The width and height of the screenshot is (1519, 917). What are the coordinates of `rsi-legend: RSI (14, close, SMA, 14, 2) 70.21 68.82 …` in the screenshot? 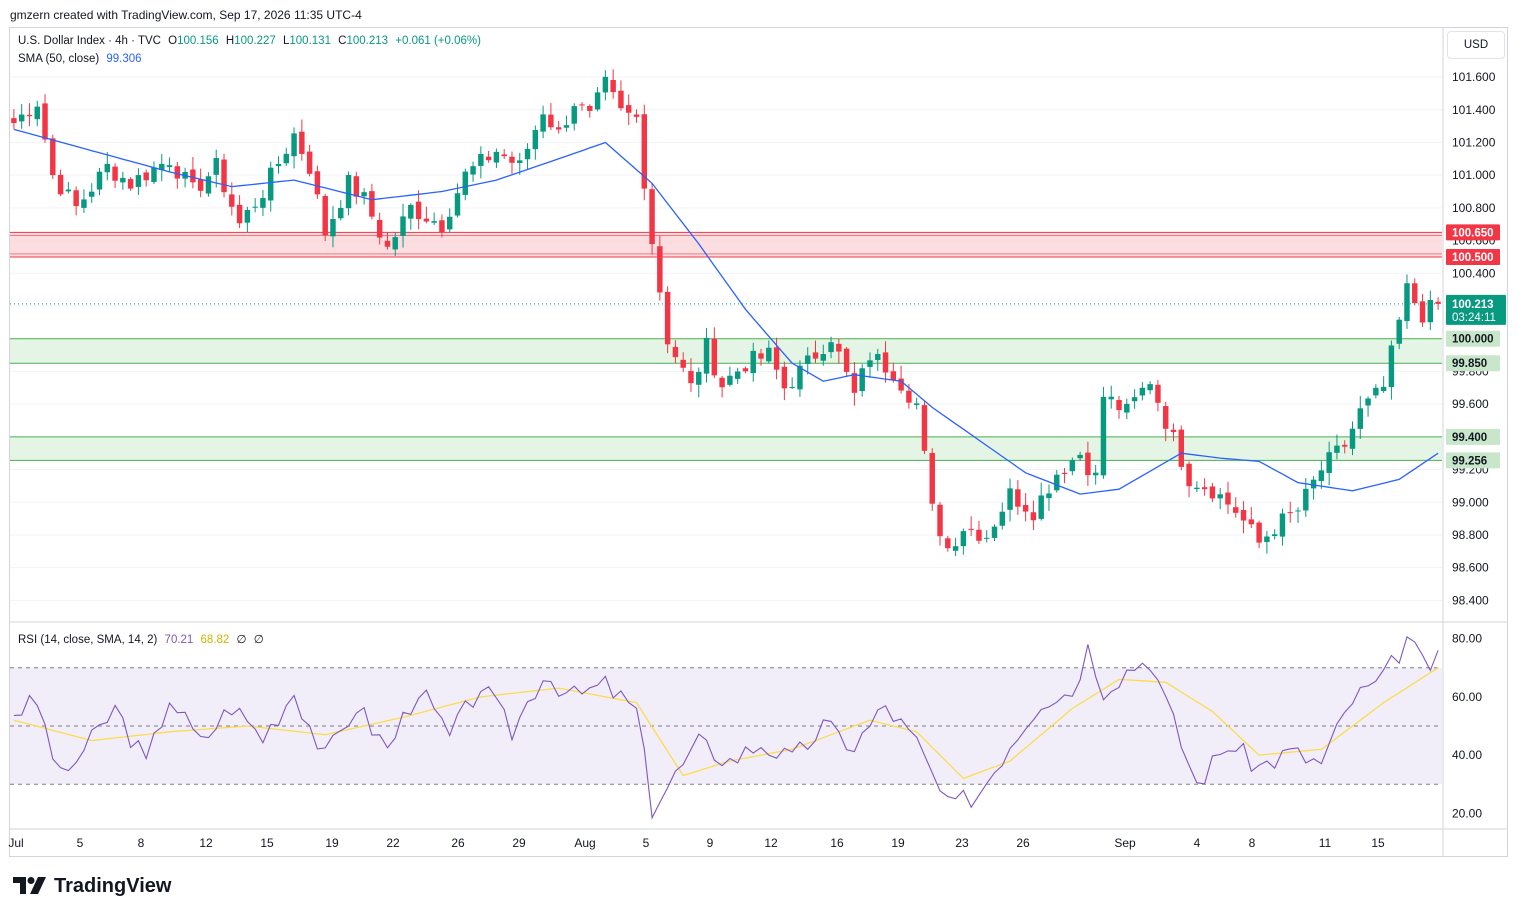 It's located at (143, 639).